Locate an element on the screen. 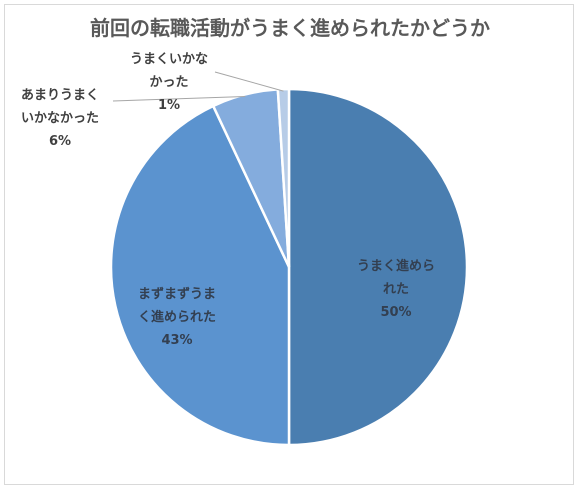 The height and width of the screenshot is (491, 580). slice-label-line: れた is located at coordinates (396, 289).